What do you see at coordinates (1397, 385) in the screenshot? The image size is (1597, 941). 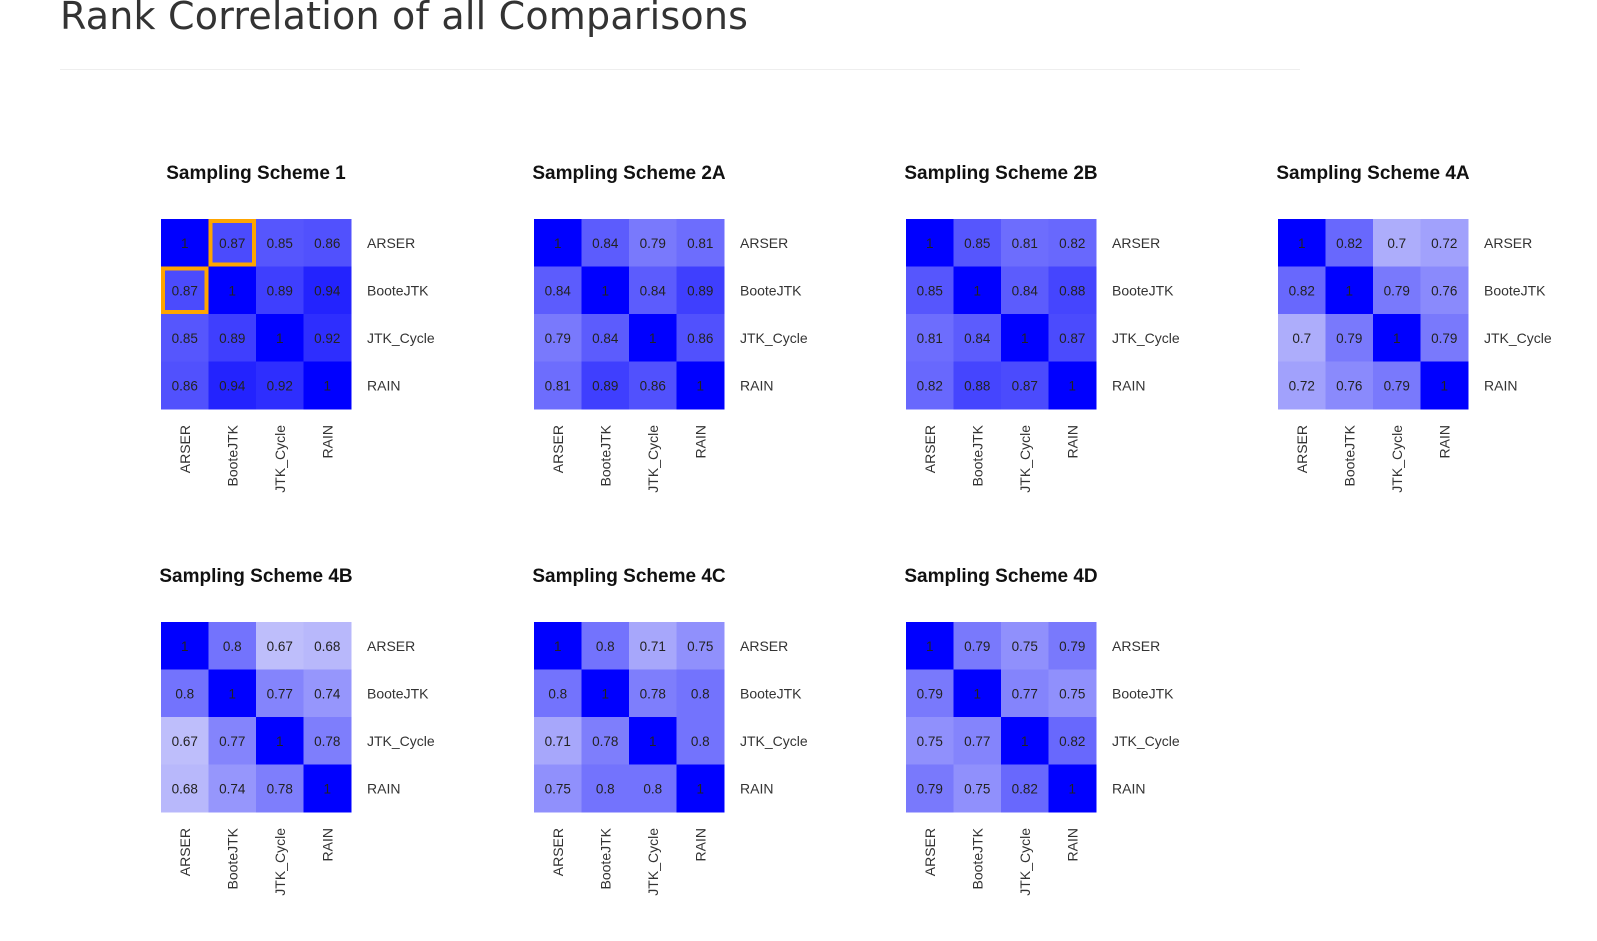 I see `heatmap-sampling-scheme-4a-cell-rain-jtk-cycle` at bounding box center [1397, 385].